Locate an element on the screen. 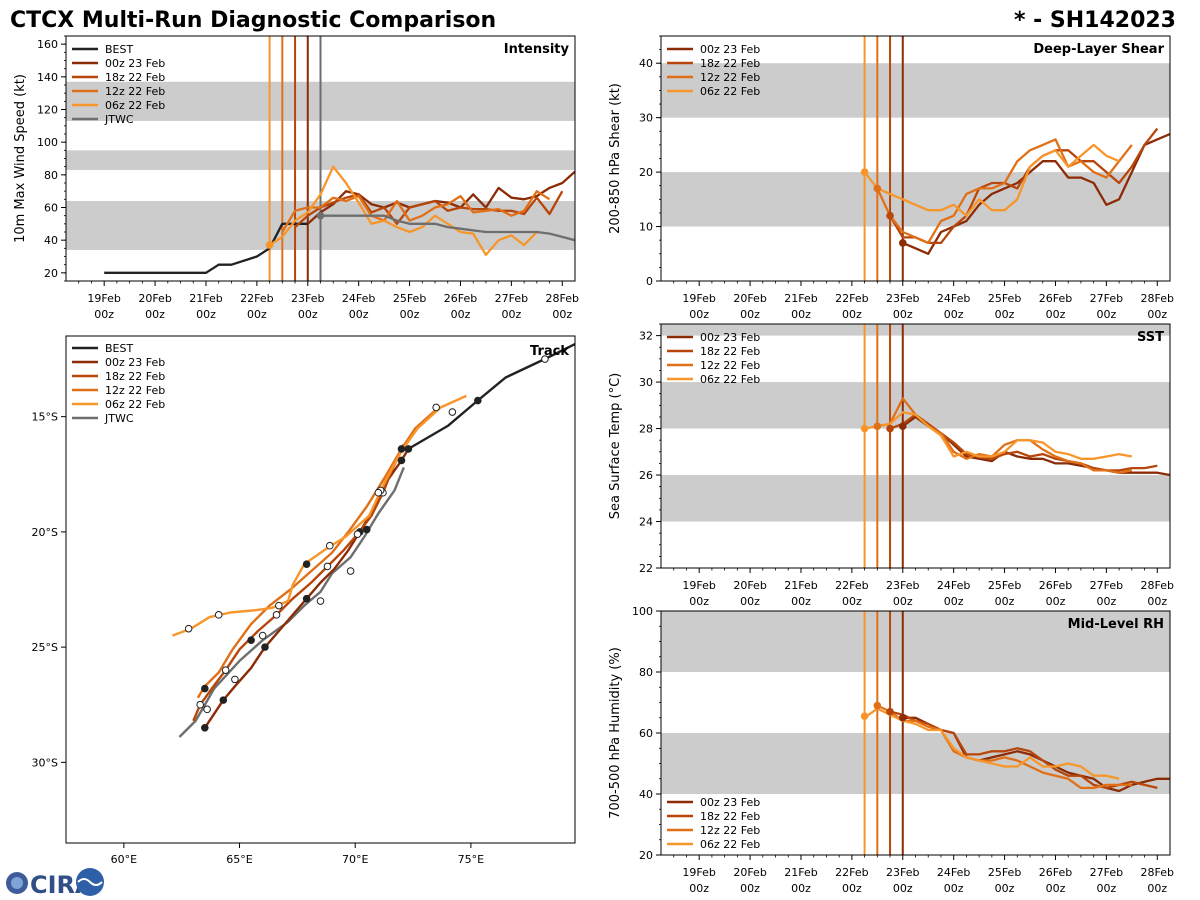 The image size is (1200, 900). y-tick-label: 0 is located at coordinates (649, 281).